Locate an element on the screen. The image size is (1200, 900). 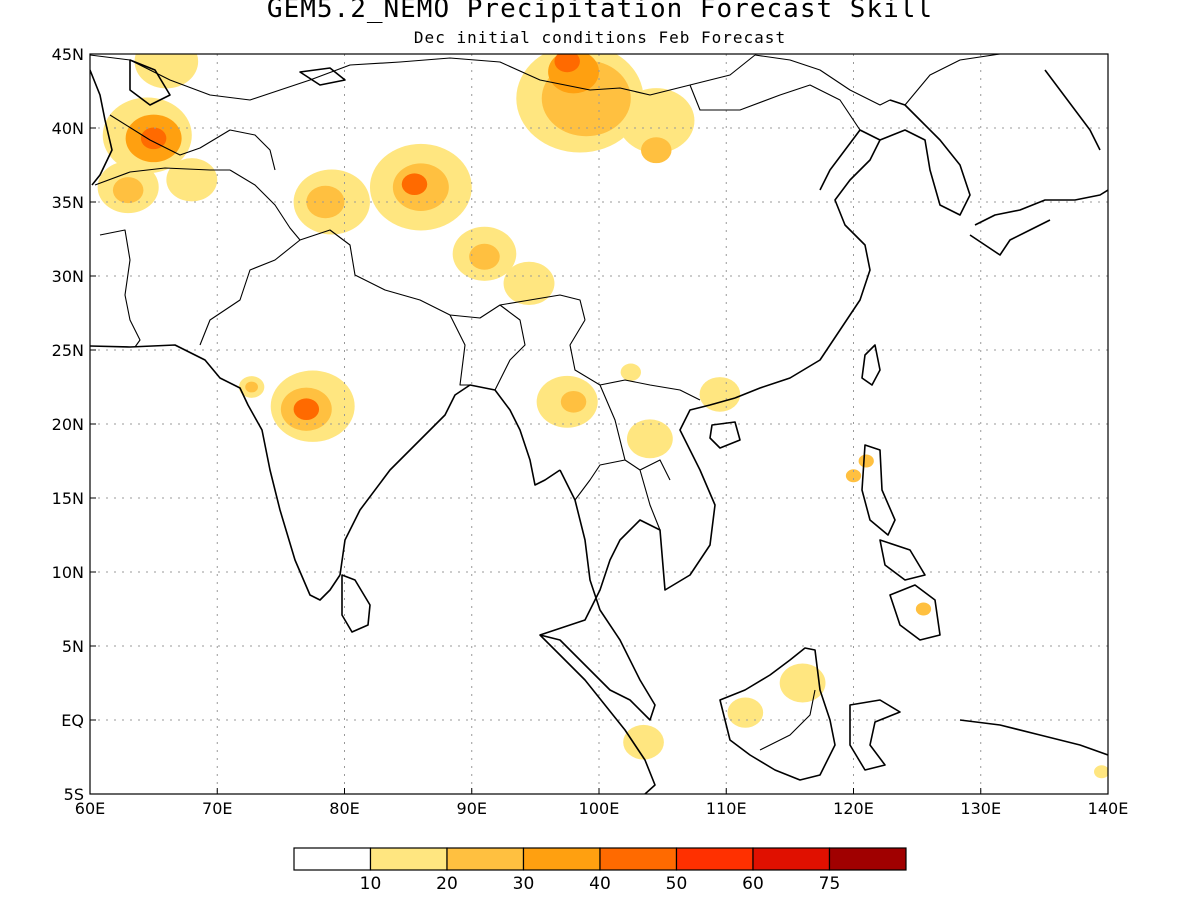
sulawesi is located at coordinates (875, 735).